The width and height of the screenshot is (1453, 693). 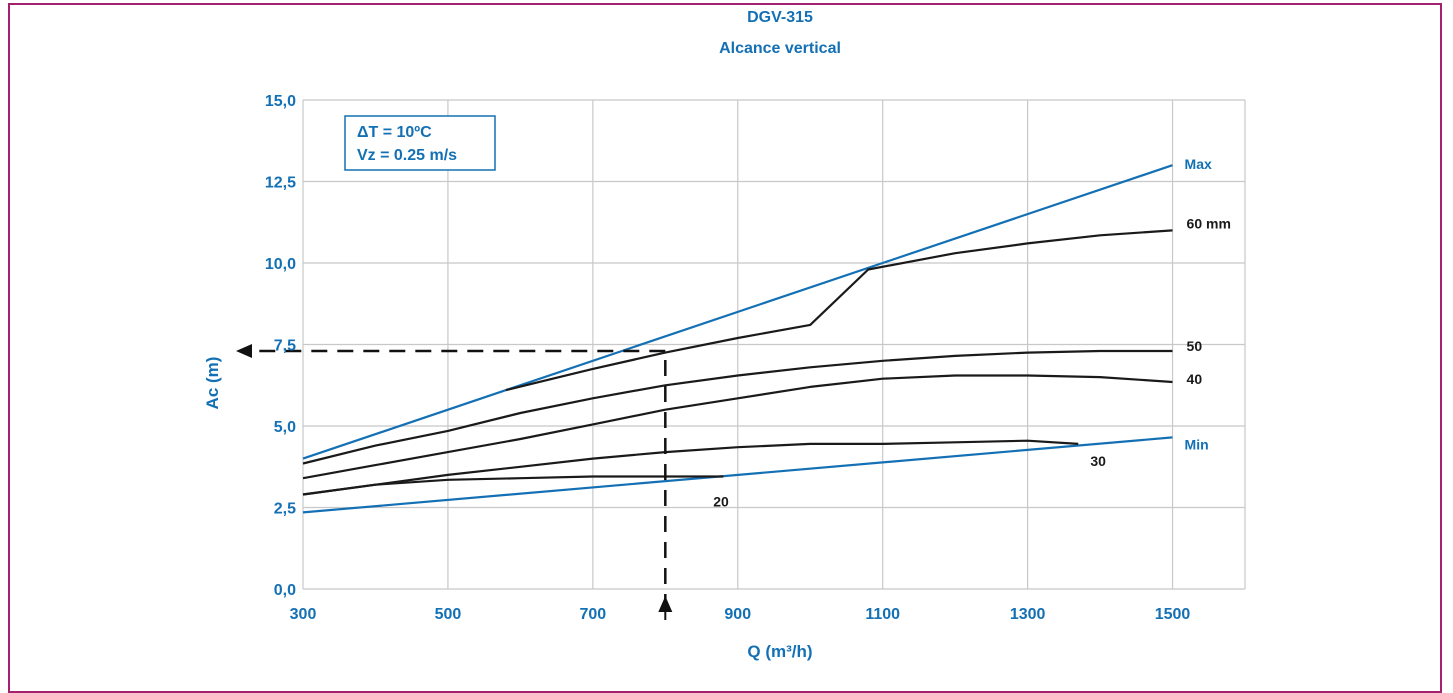 What do you see at coordinates (244, 351) in the screenshot?
I see `guide-left-arrow` at bounding box center [244, 351].